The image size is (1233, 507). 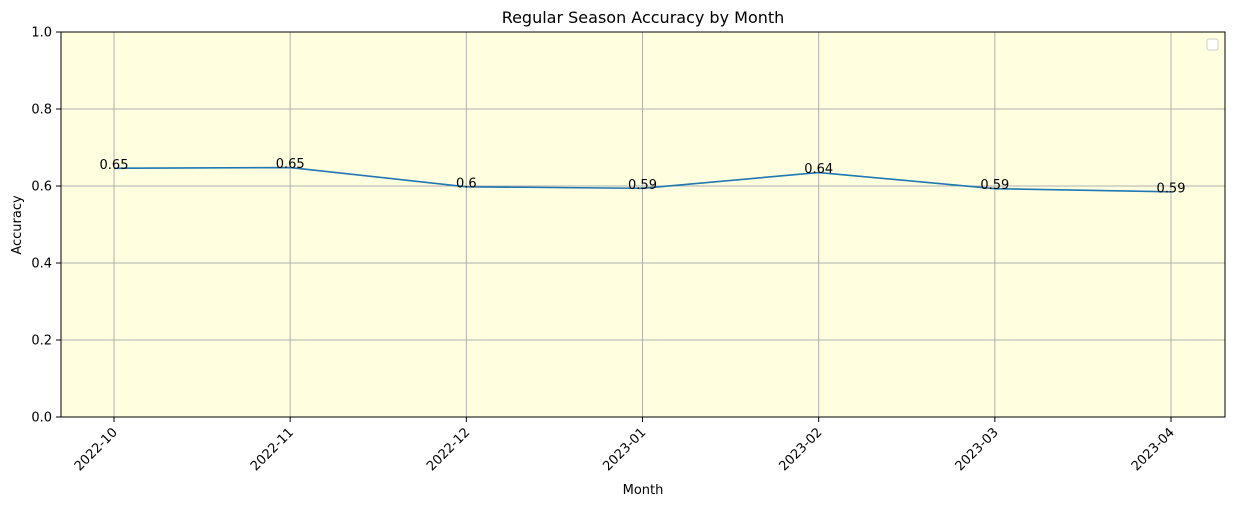 What do you see at coordinates (448, 449) in the screenshot?
I see `x-tick-label: 2022-12` at bounding box center [448, 449].